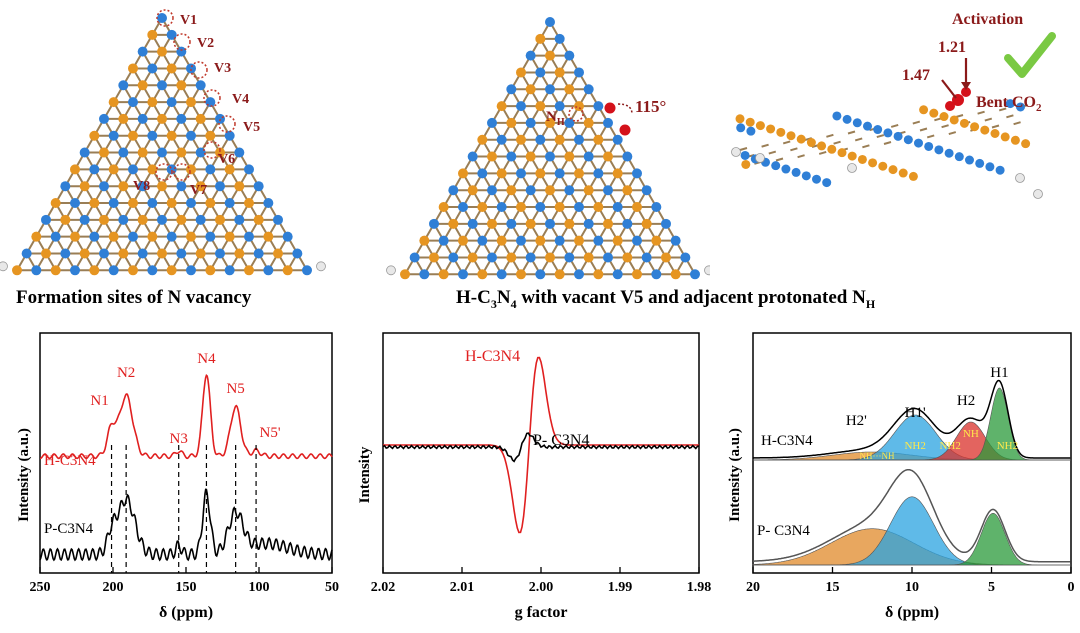 The height and width of the screenshot is (633, 1080). Describe the element at coordinates (548, 148) in the screenshot. I see `lattice-protonated: NH 115°` at that location.